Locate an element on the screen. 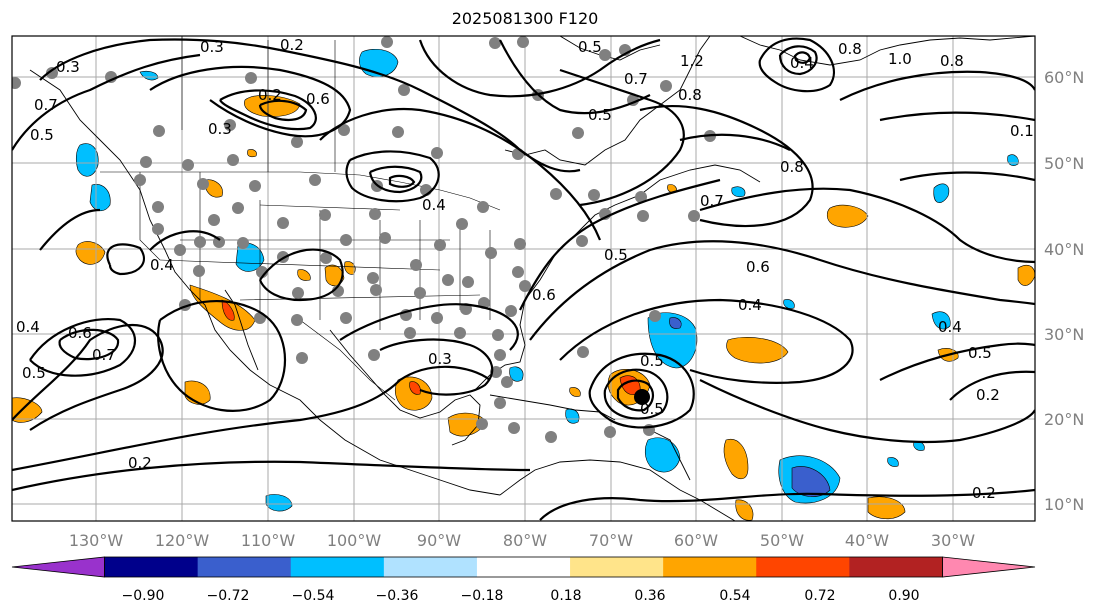  colorbar is located at coordinates (523, 567).